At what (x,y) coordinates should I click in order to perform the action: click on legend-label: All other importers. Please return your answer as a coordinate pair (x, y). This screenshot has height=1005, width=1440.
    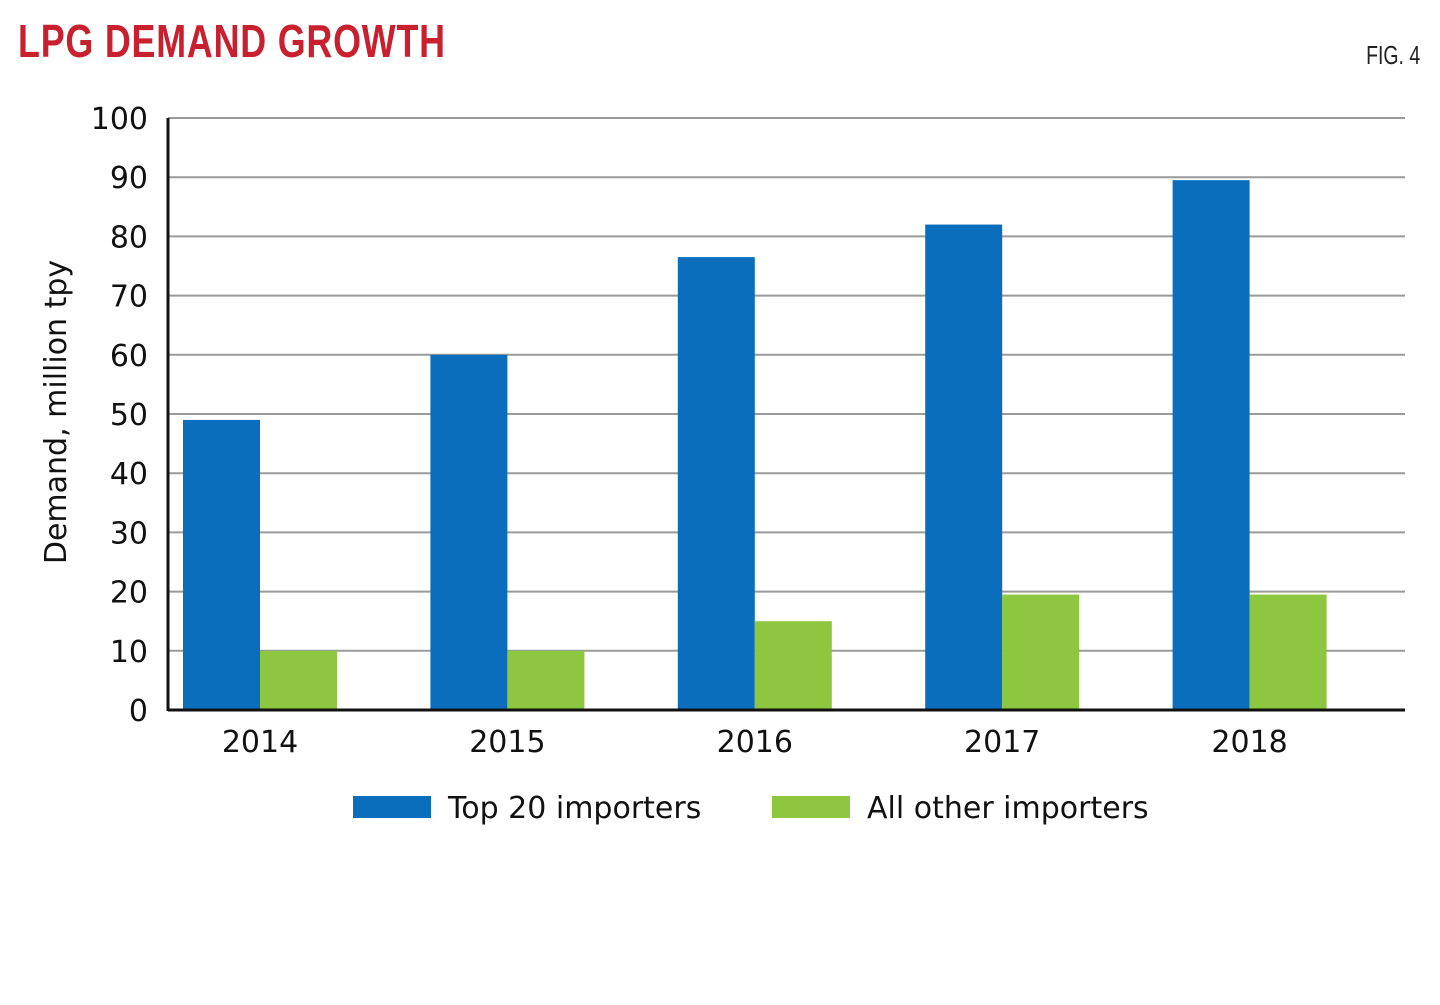
    Looking at the image, I should click on (1008, 808).